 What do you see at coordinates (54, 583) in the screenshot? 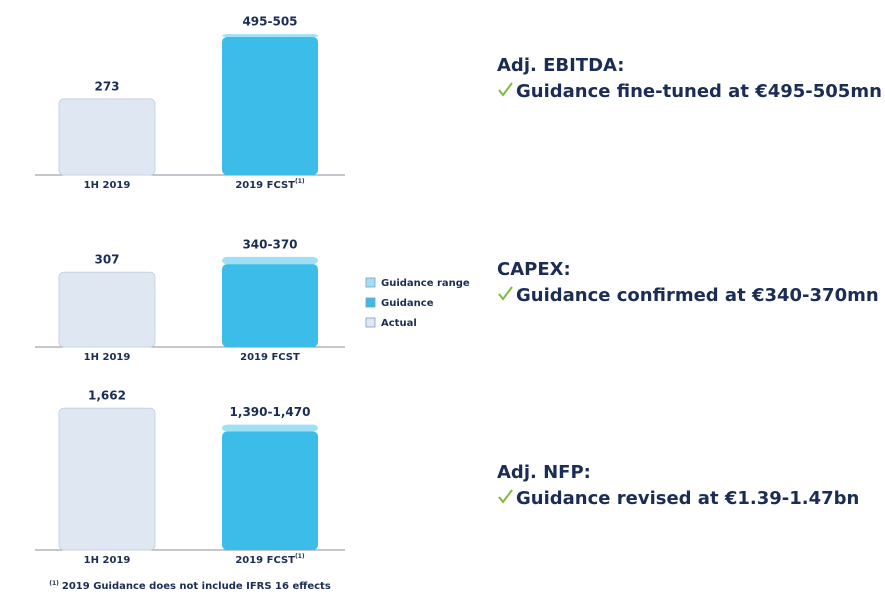
I see `footnote-mark: (1)` at bounding box center [54, 583].